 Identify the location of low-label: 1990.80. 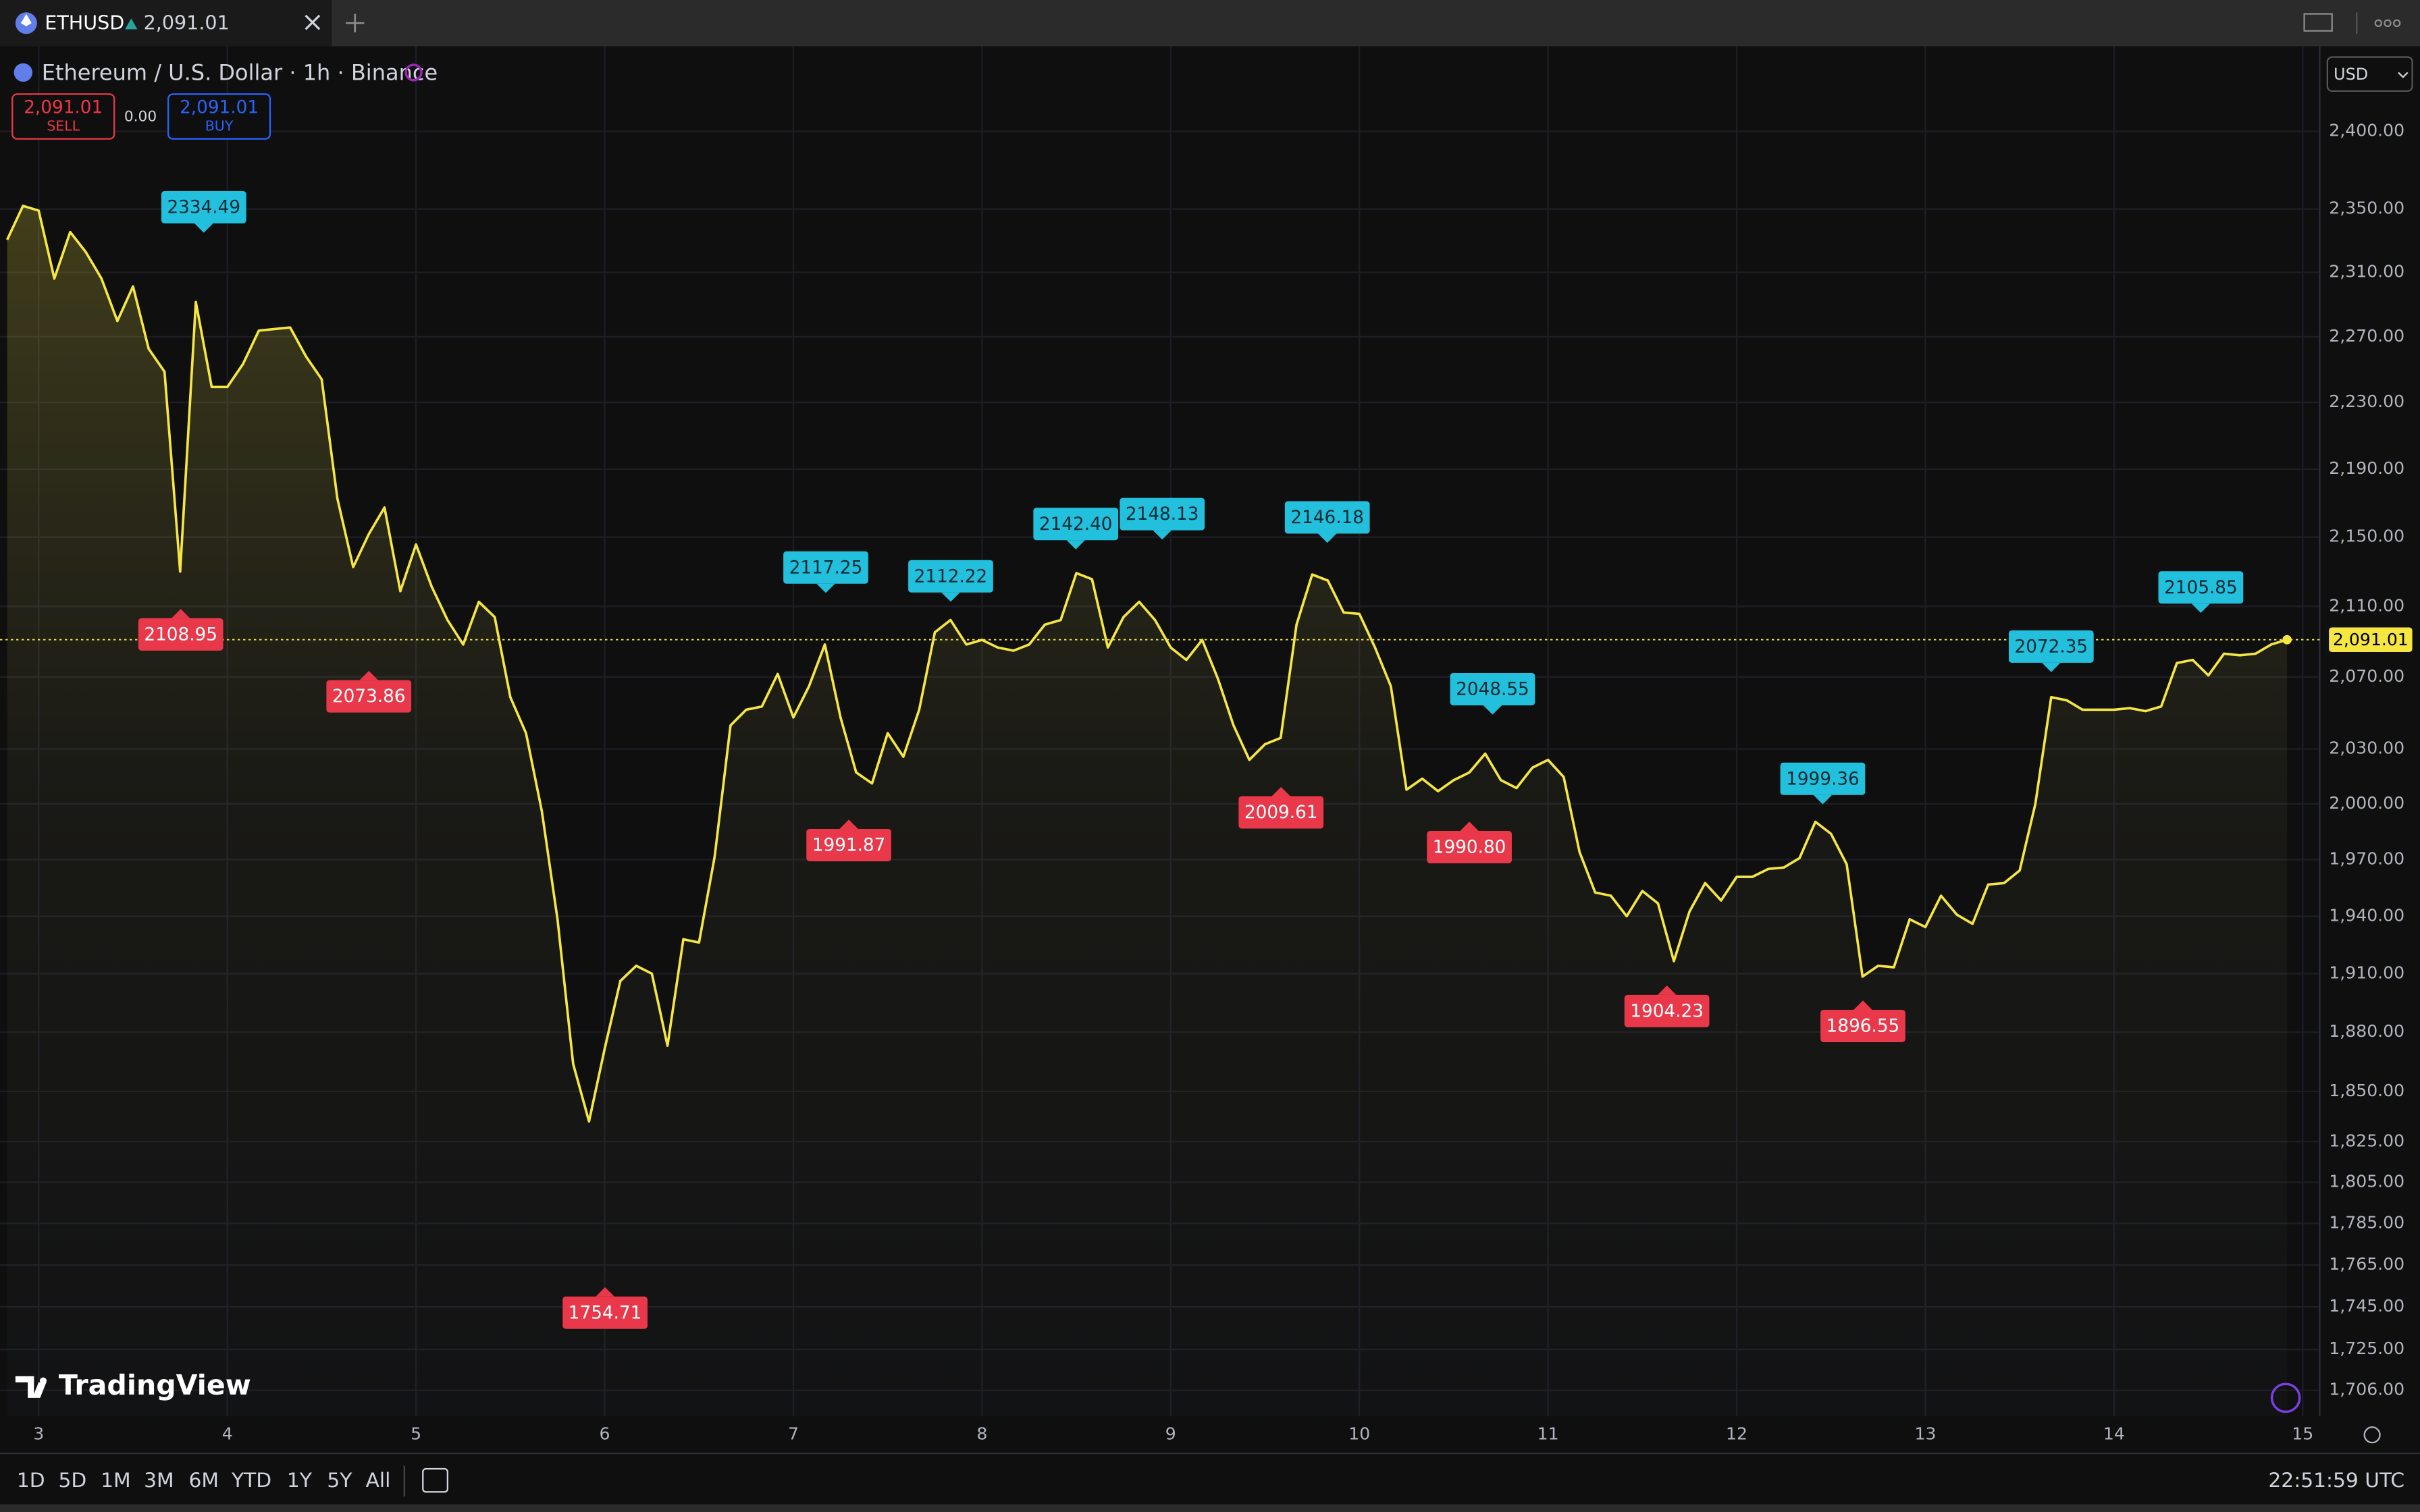
(1469, 848).